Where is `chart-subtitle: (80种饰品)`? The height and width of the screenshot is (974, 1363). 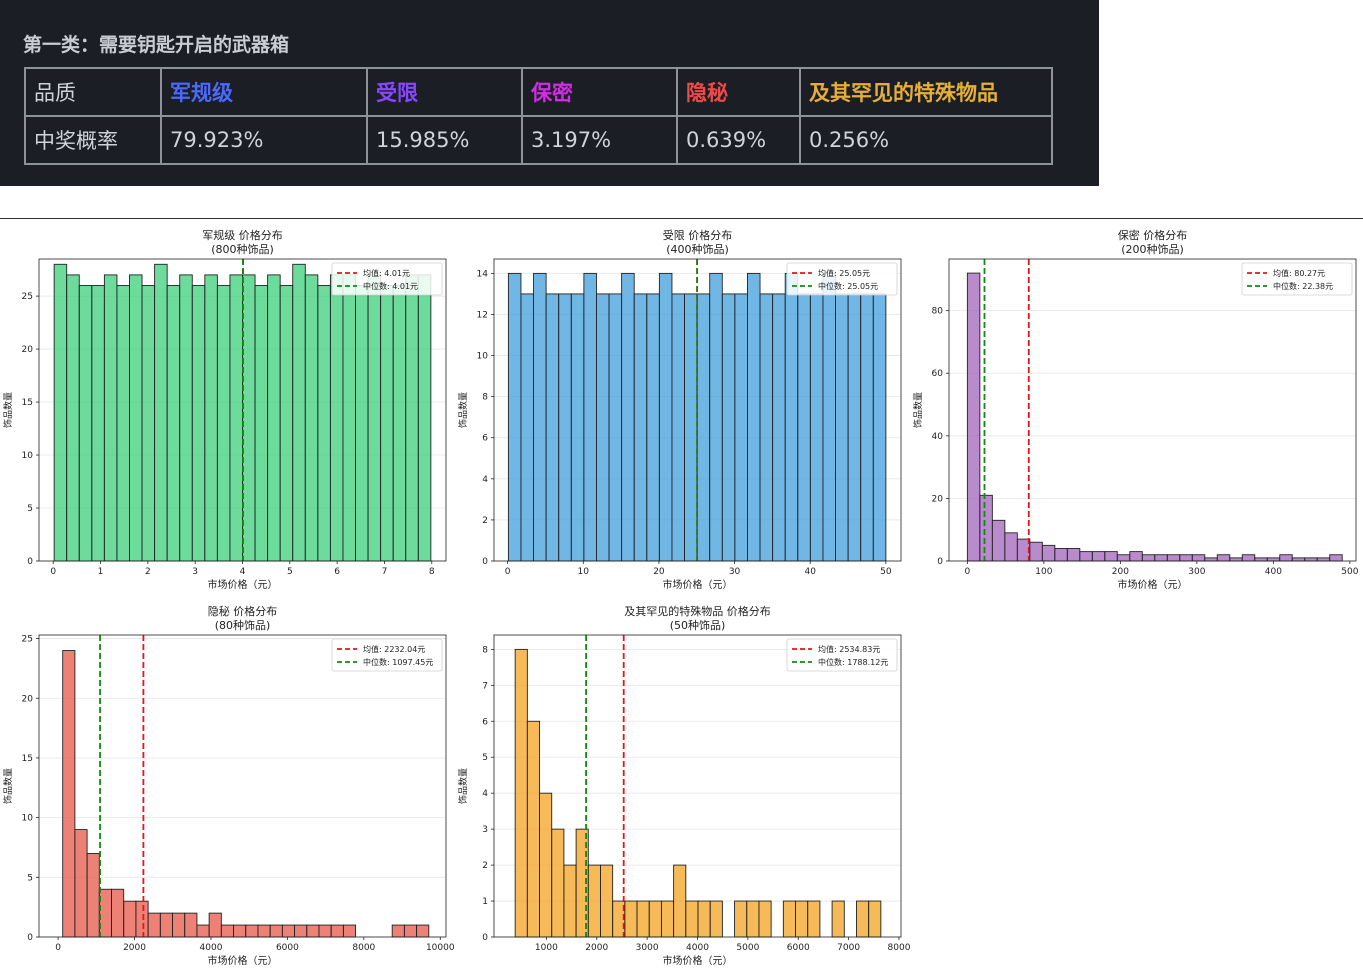 chart-subtitle: (80种饰品) is located at coordinates (243, 625).